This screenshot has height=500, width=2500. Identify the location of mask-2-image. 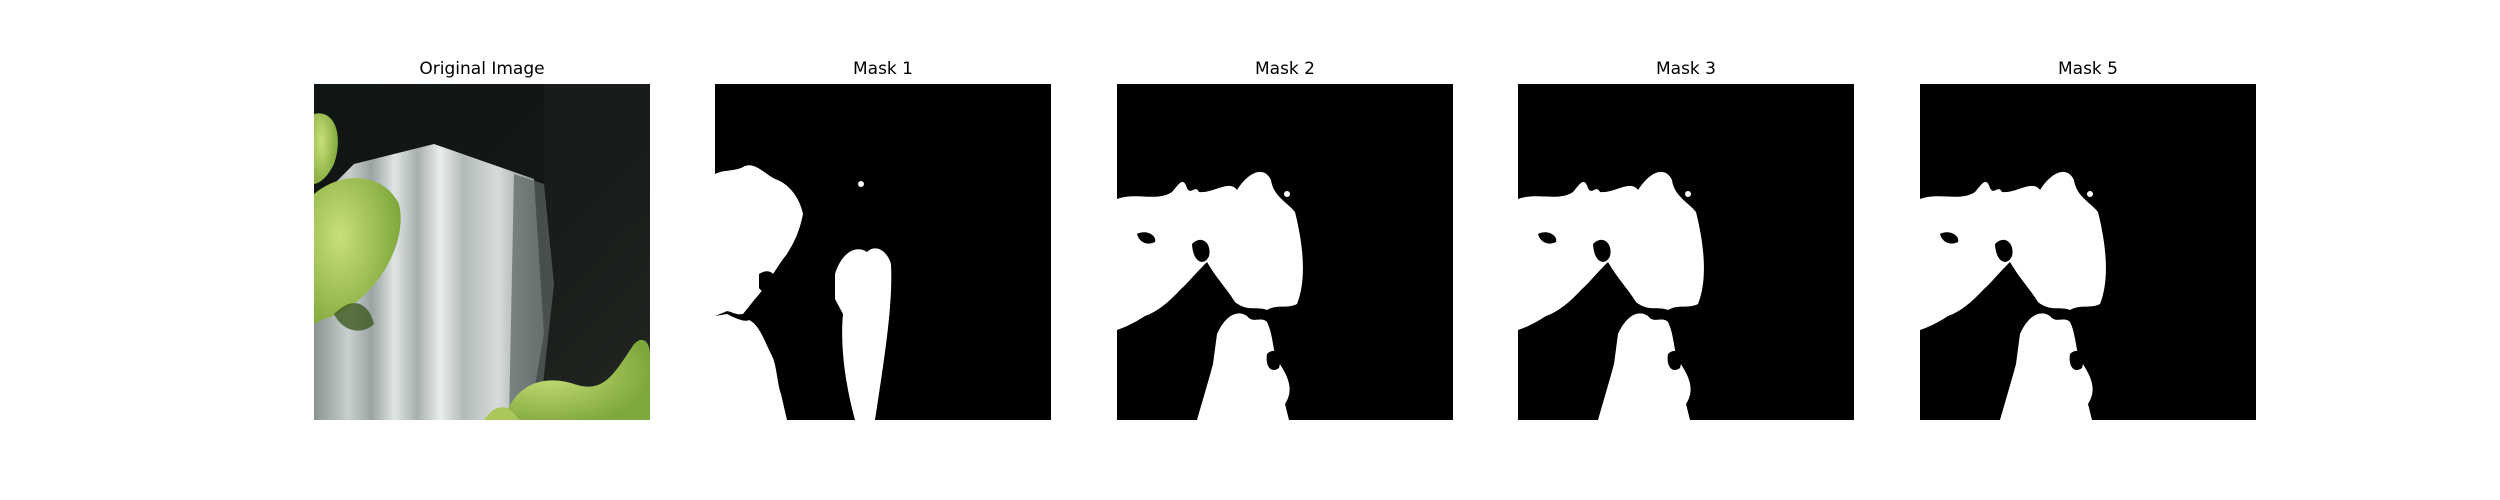
(1285, 252).